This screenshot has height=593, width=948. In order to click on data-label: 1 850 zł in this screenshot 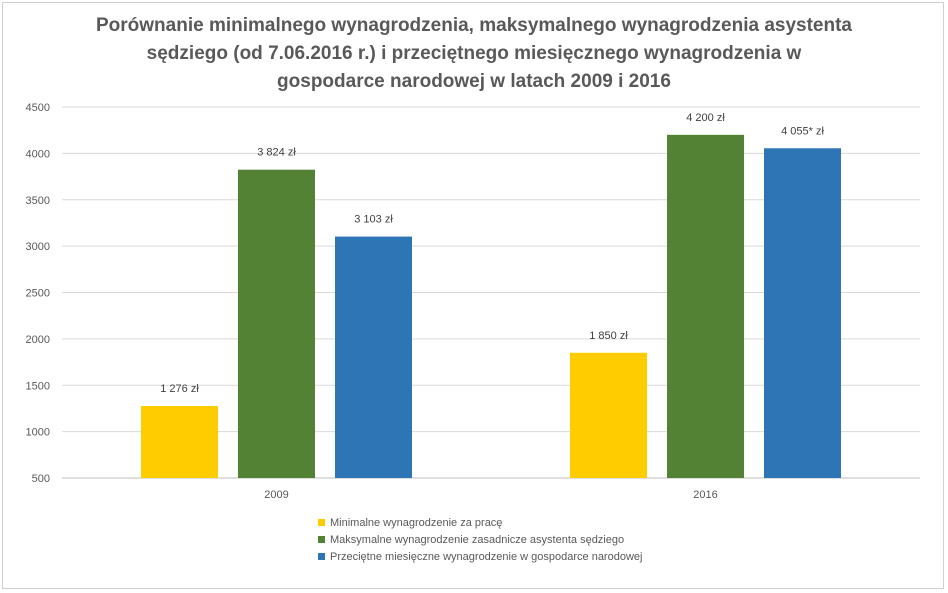, I will do `click(608, 336)`.